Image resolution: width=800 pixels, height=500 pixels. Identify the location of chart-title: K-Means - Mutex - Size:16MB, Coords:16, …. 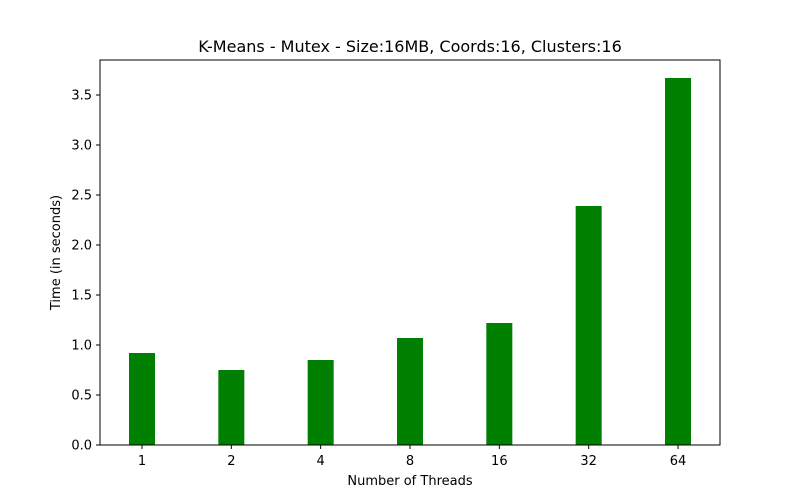
(410, 46).